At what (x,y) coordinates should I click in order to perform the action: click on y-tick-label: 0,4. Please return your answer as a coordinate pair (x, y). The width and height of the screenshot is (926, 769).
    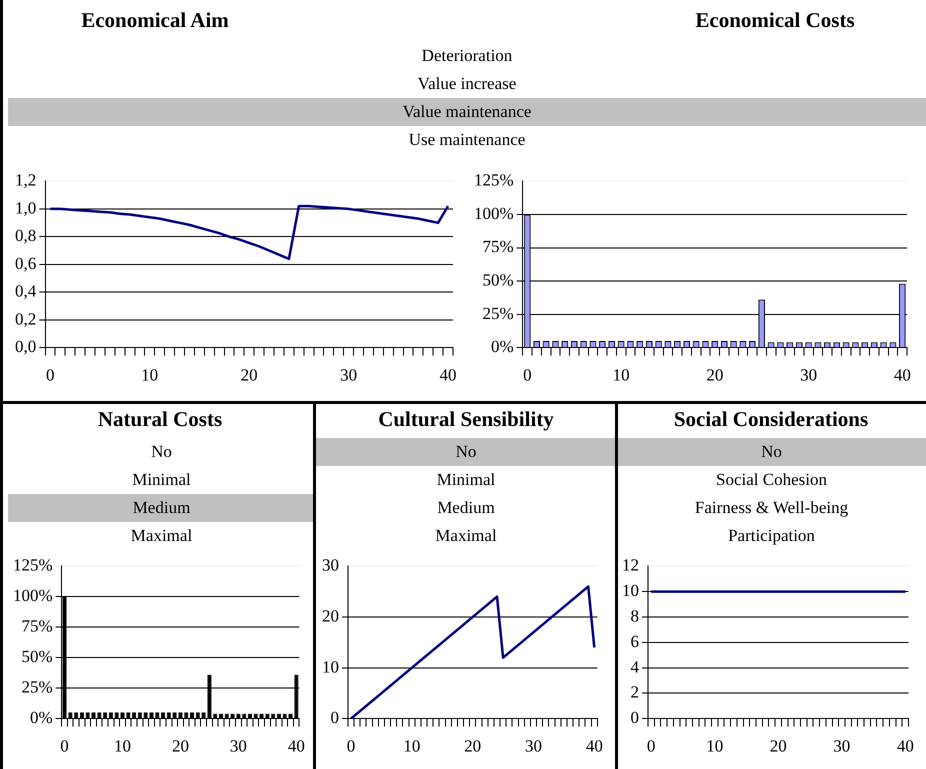
    Looking at the image, I should click on (26, 291).